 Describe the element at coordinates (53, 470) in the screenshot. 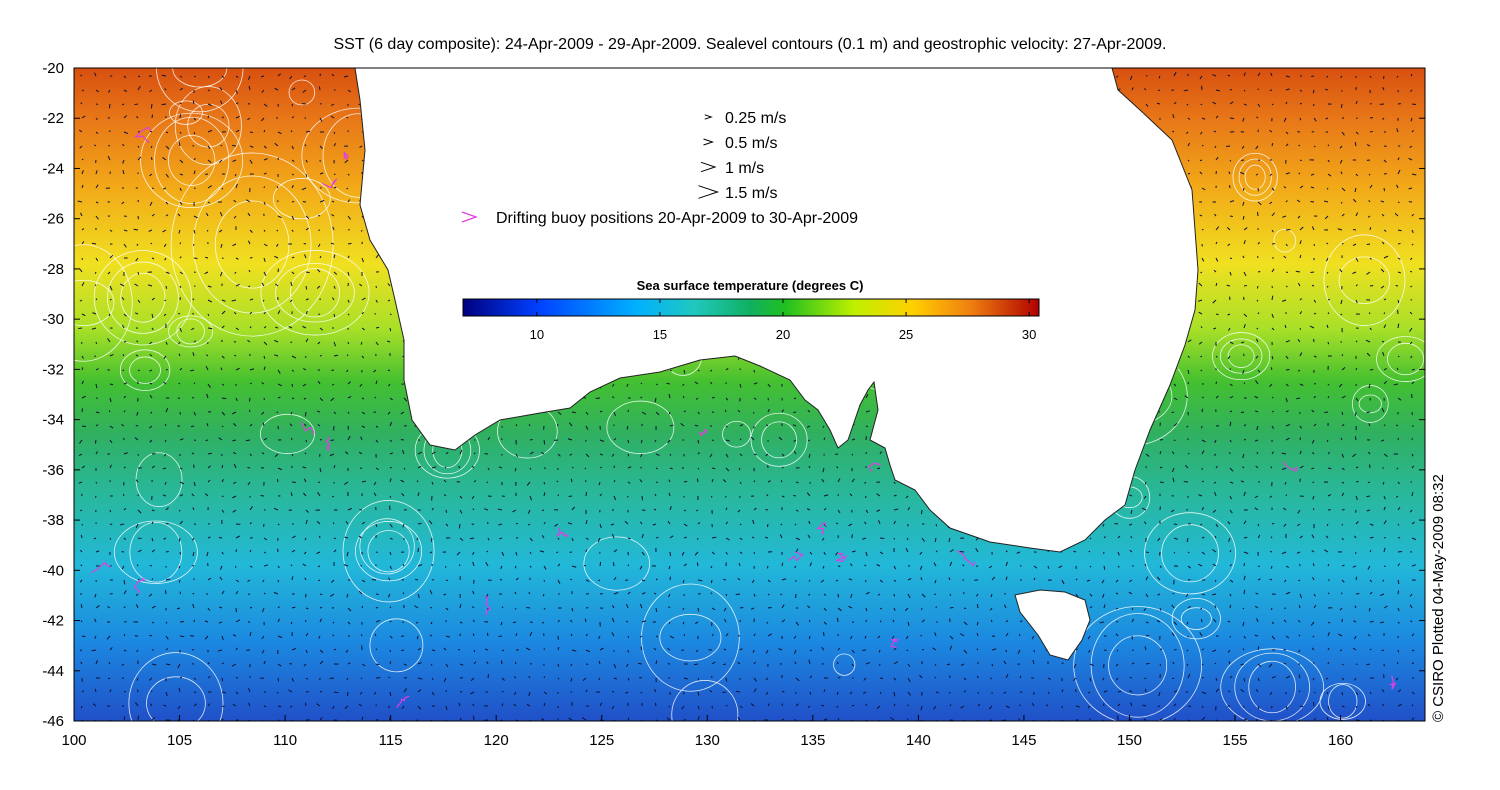

I see `y-tick-label: -36` at that location.